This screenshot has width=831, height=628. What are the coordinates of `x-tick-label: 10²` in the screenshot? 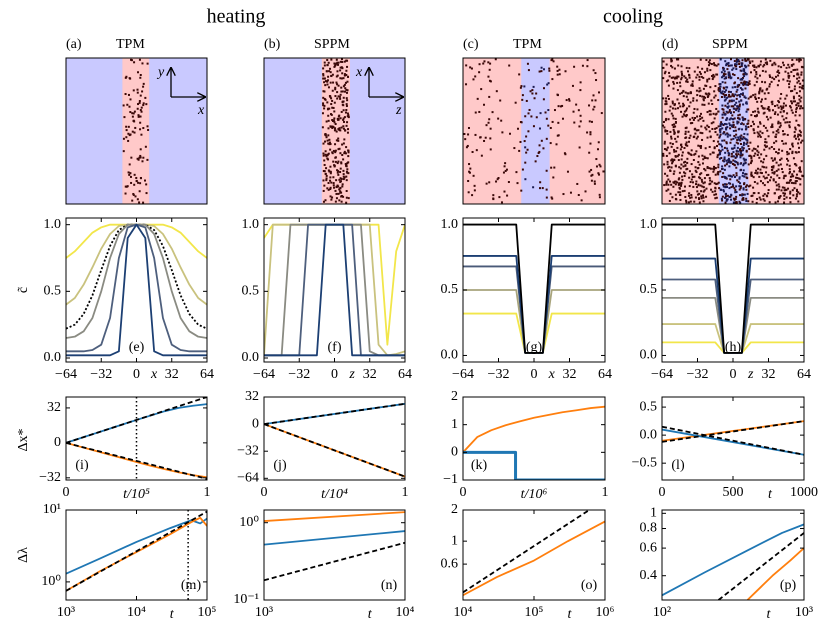 It's located at (662, 612).